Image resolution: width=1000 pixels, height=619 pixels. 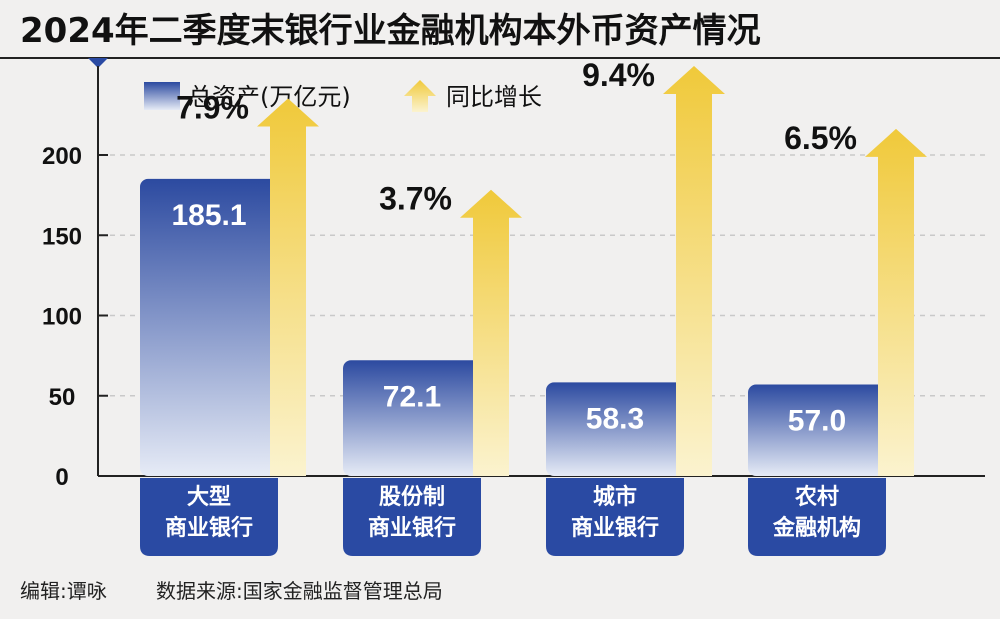 I want to click on y-tick-label: 100, so click(x=62, y=317).